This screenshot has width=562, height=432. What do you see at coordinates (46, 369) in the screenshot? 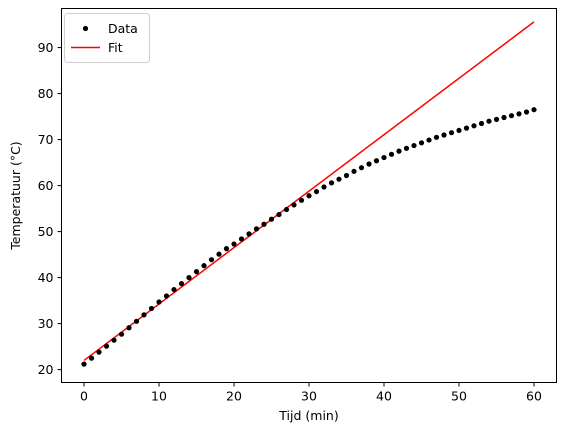
I see `y-tick-label: 20` at bounding box center [46, 369].